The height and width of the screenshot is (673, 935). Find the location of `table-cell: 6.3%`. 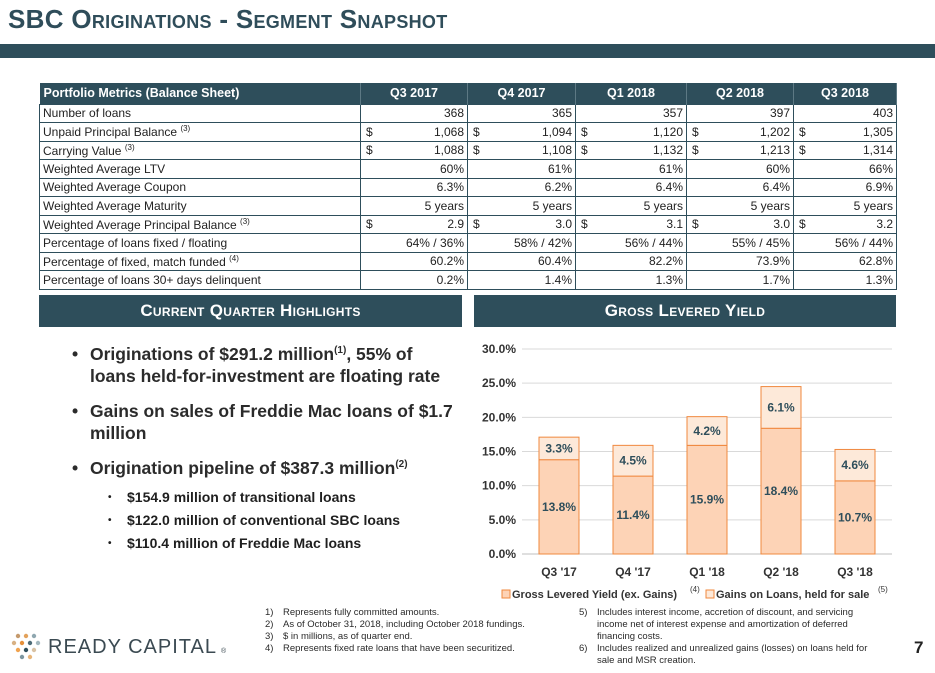

table-cell: 6.3% is located at coordinates (414, 187).